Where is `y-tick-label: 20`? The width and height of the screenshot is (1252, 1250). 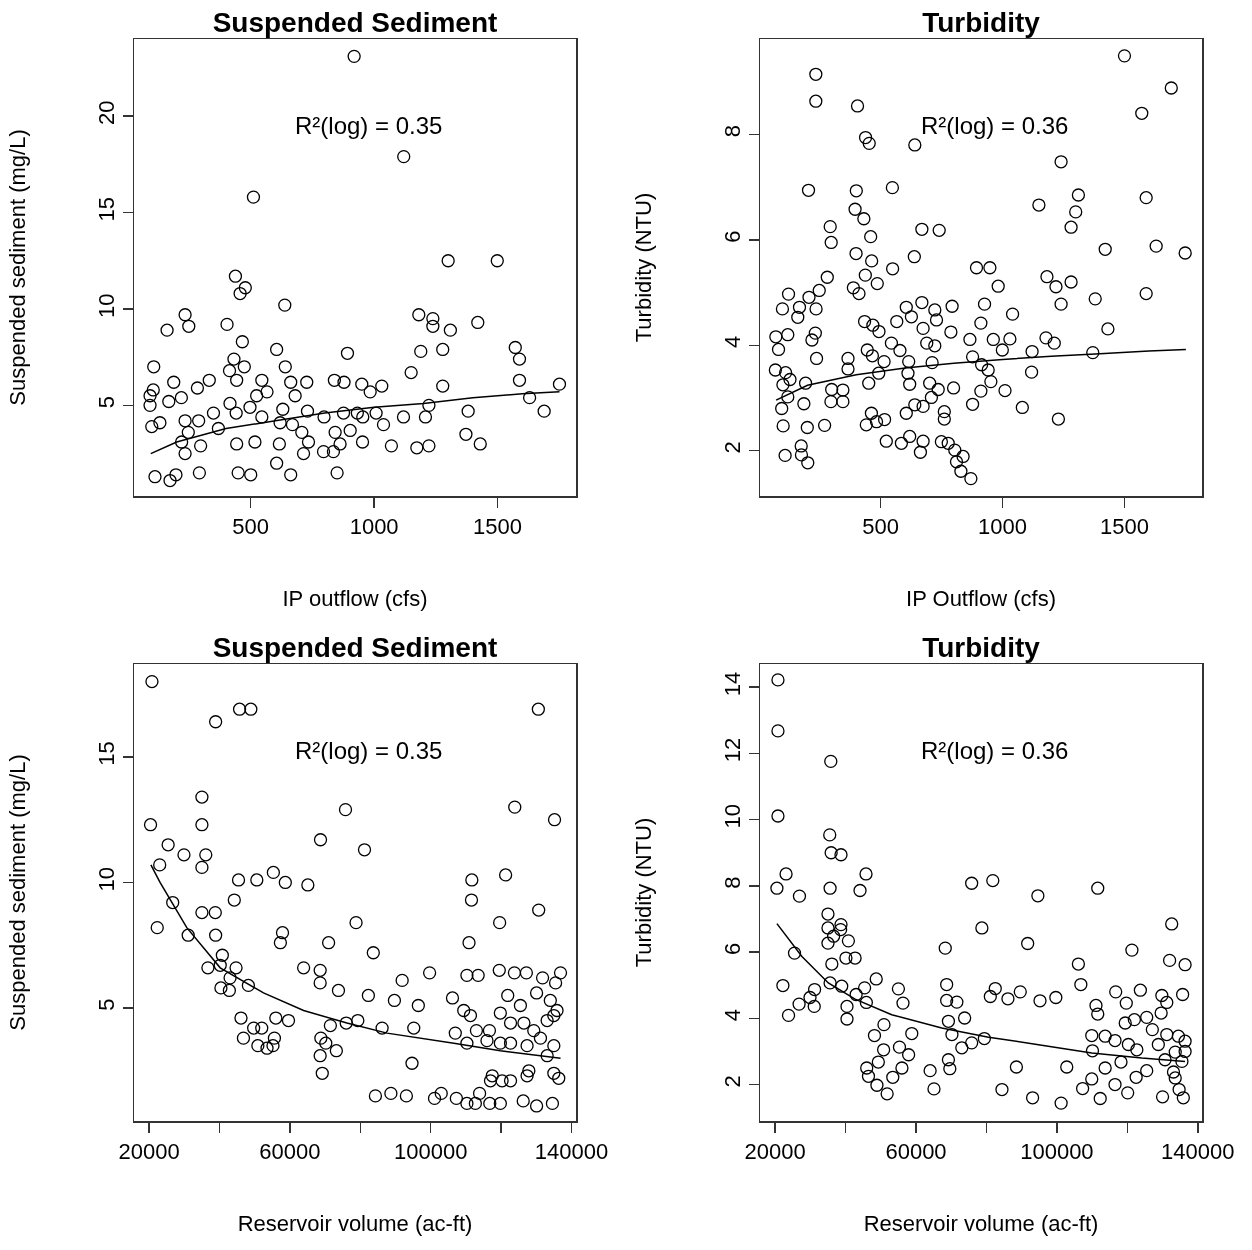 y-tick-label: 20 is located at coordinates (106, 113).